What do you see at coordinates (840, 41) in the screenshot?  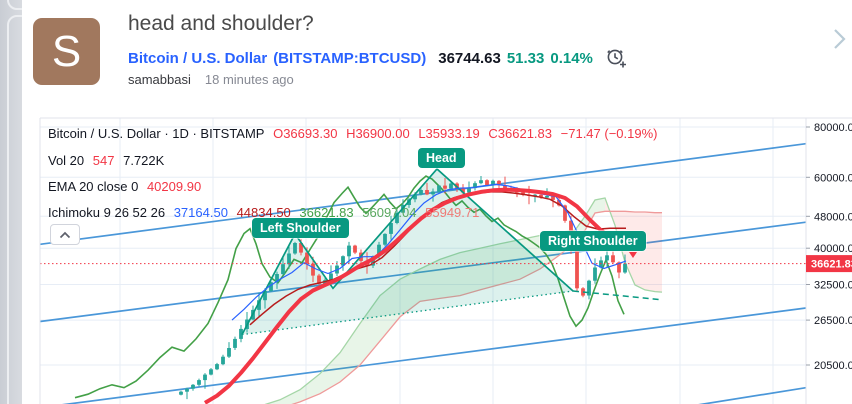 I see `chevron-right-icon` at bounding box center [840, 41].